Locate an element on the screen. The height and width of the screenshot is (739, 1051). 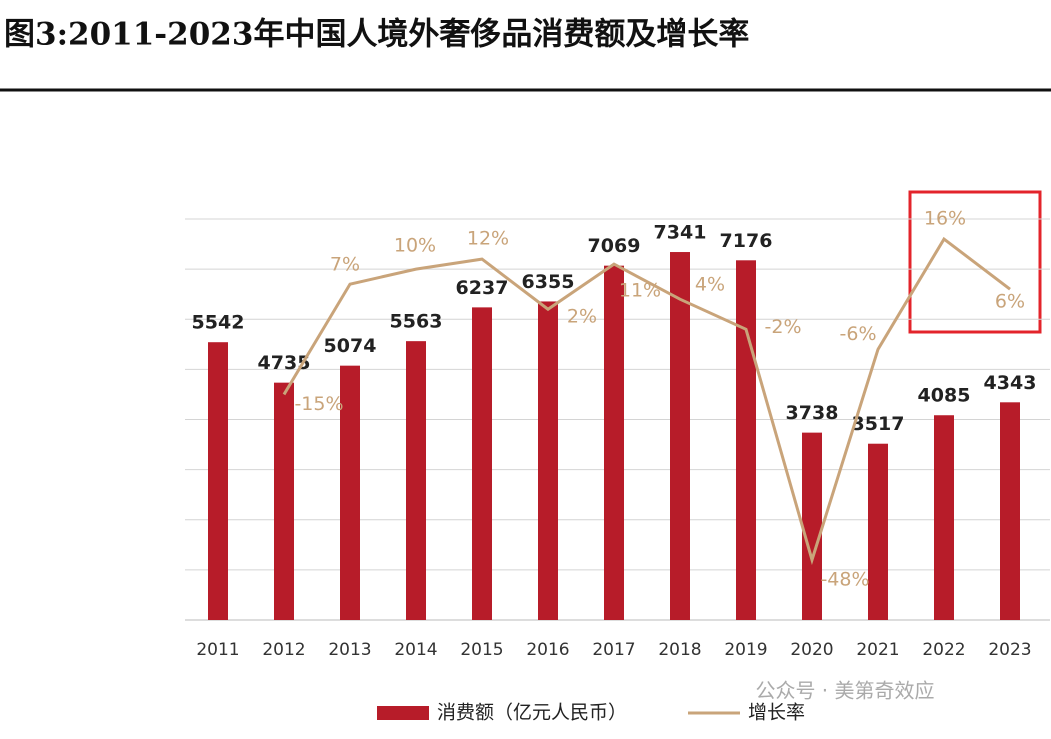
x-tick-label: 2019 is located at coordinates (745, 650).